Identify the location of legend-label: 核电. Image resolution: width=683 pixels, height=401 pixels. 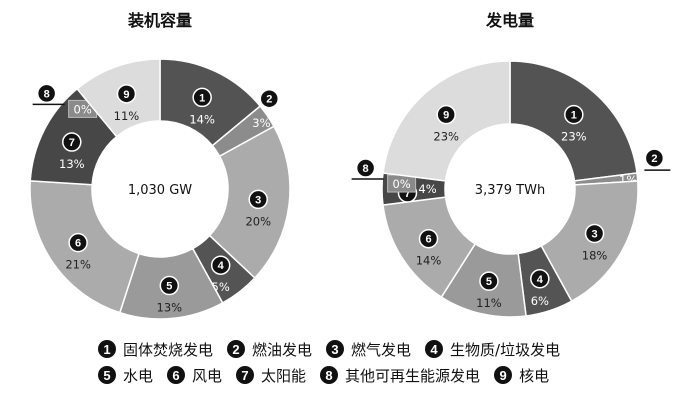
(534, 375).